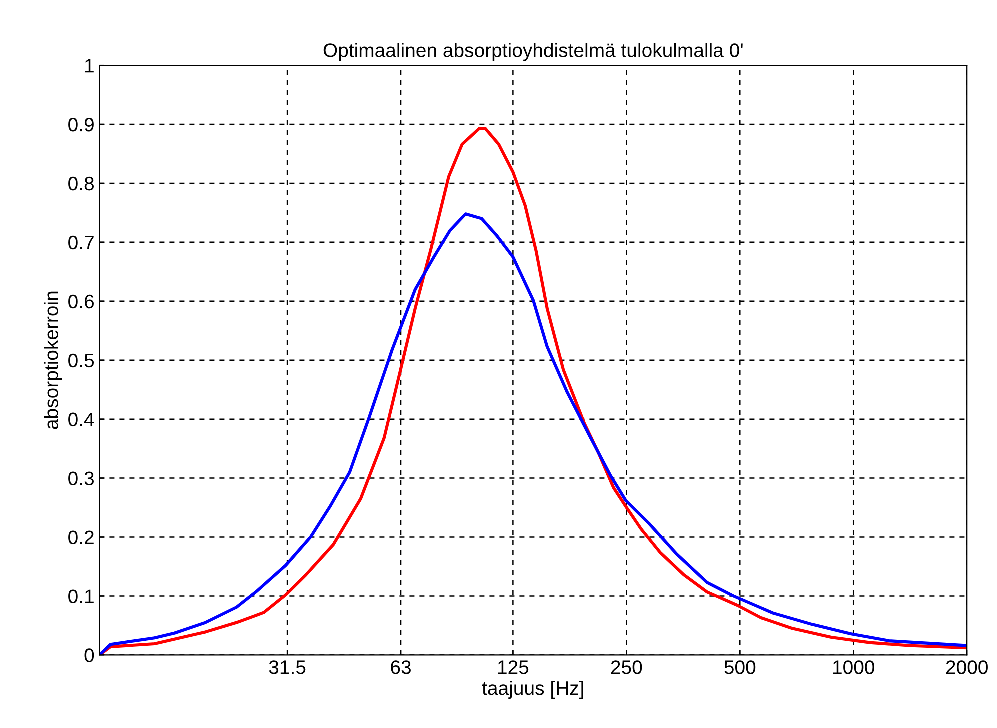  What do you see at coordinates (287, 667) in the screenshot?
I see `x-tick-label: 31.5` at bounding box center [287, 667].